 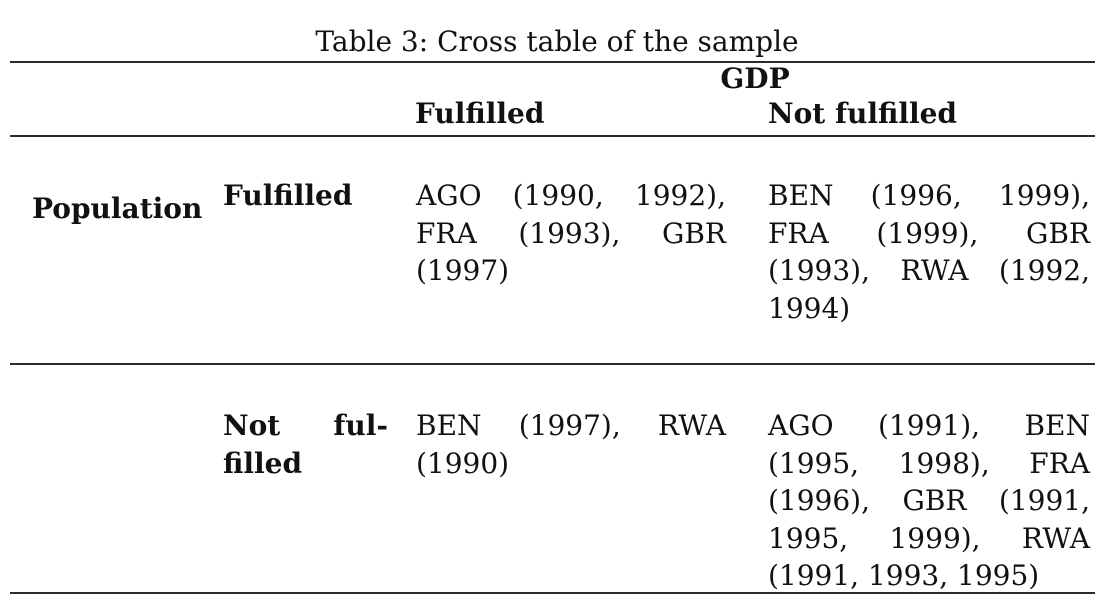 I want to click on col-header-fulfilled: Fulfilled, so click(x=480, y=113).